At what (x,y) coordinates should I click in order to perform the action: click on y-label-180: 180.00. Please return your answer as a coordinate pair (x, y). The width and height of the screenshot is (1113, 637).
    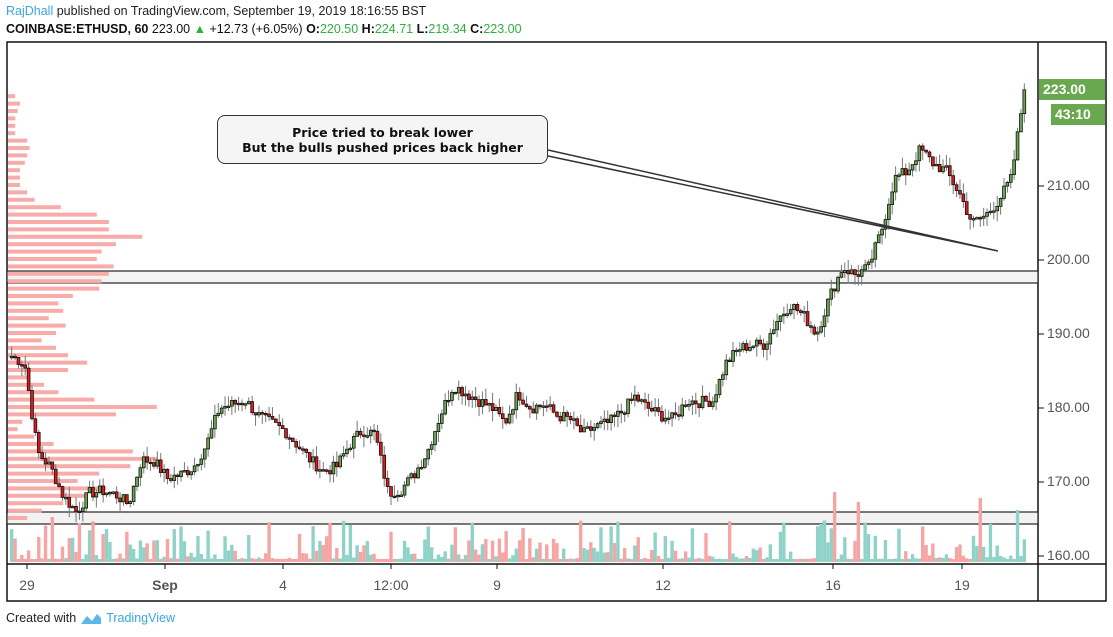
    Looking at the image, I should click on (1068, 407).